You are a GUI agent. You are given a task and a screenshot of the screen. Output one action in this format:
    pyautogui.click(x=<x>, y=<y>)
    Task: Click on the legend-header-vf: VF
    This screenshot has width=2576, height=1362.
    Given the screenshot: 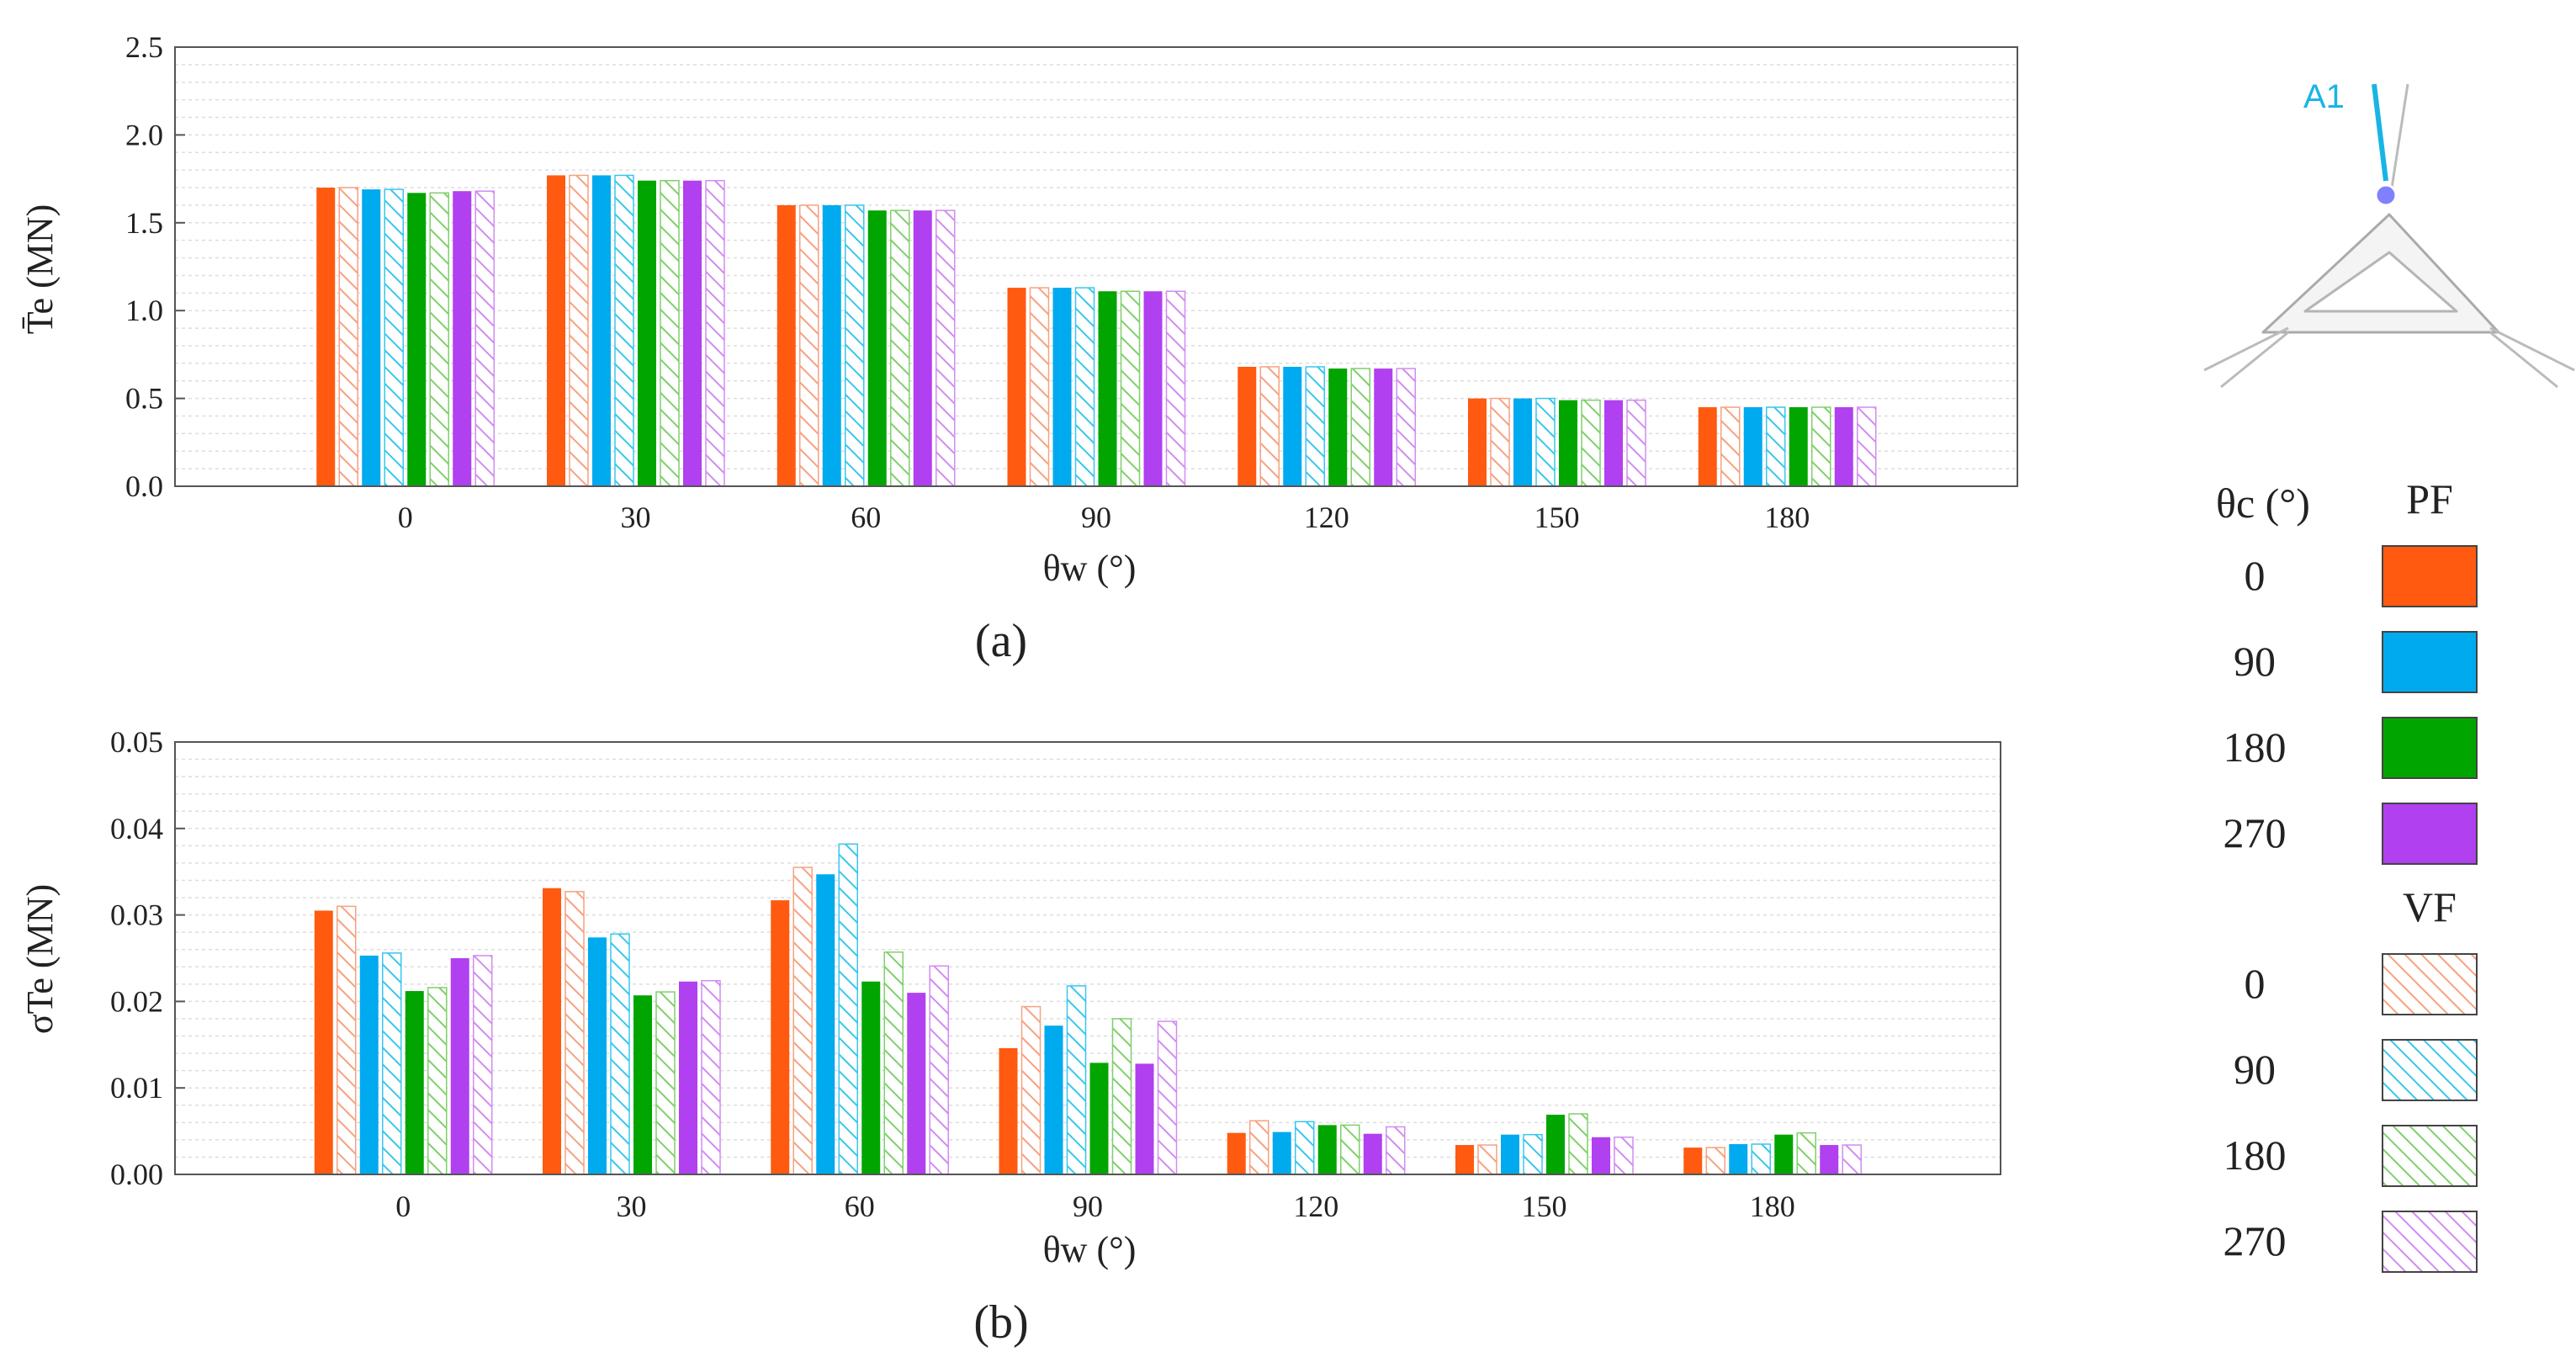 What is the action you would take?
    pyautogui.click(x=2430, y=906)
    